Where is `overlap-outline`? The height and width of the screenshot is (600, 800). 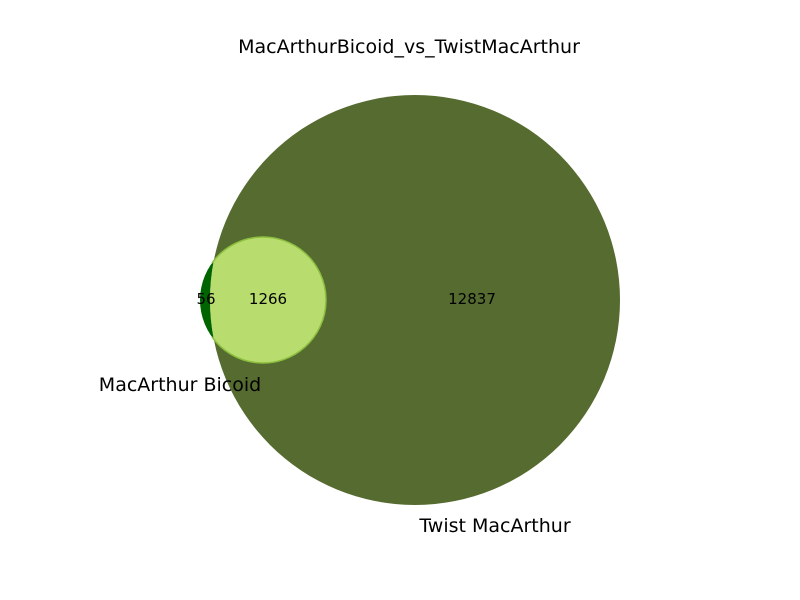 overlap-outline is located at coordinates (269, 300).